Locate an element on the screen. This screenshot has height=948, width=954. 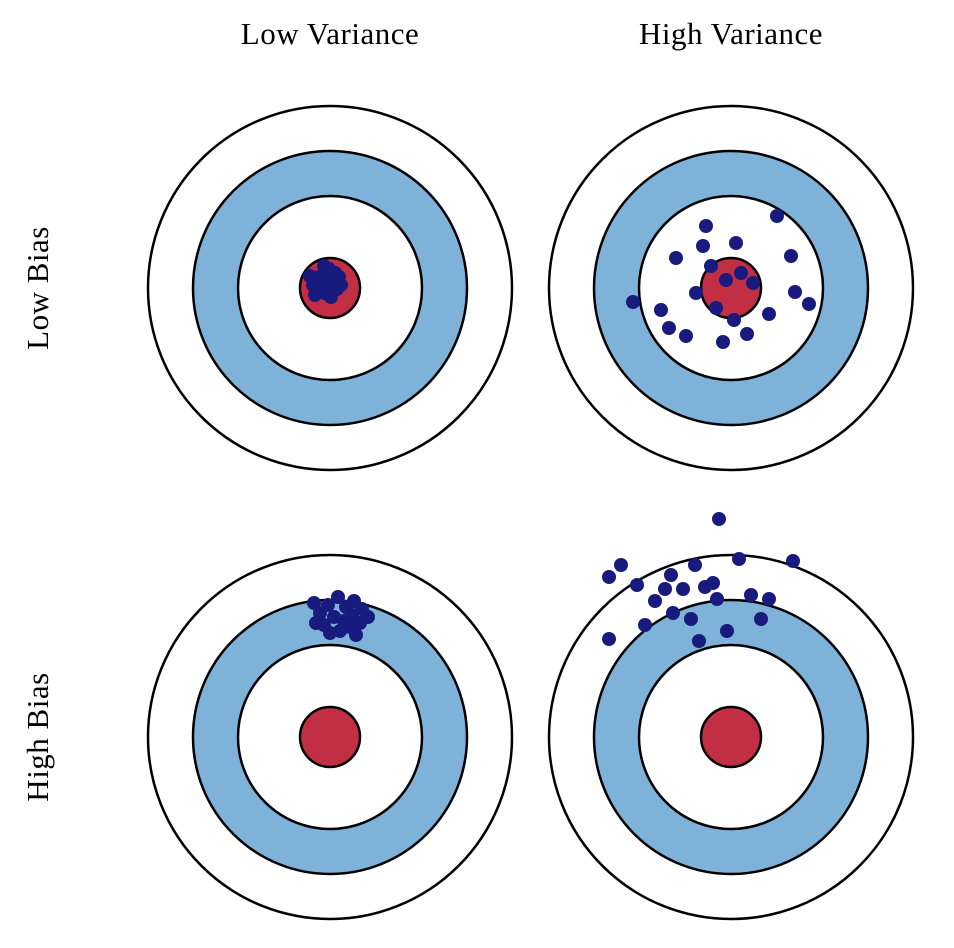
column-label-low-variance: Low Variance is located at coordinates (330, 33).